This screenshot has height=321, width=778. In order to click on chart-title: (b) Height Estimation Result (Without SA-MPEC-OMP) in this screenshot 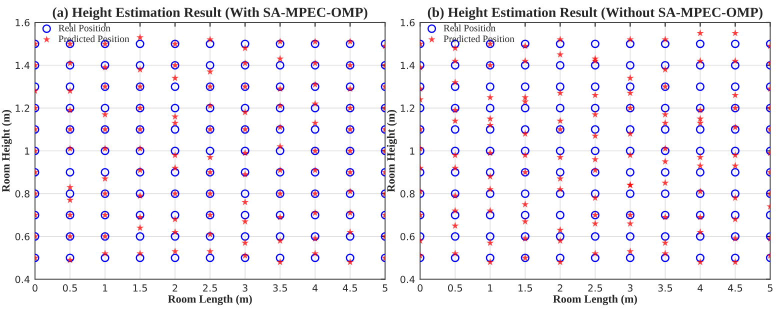, I will do `click(595, 13)`.